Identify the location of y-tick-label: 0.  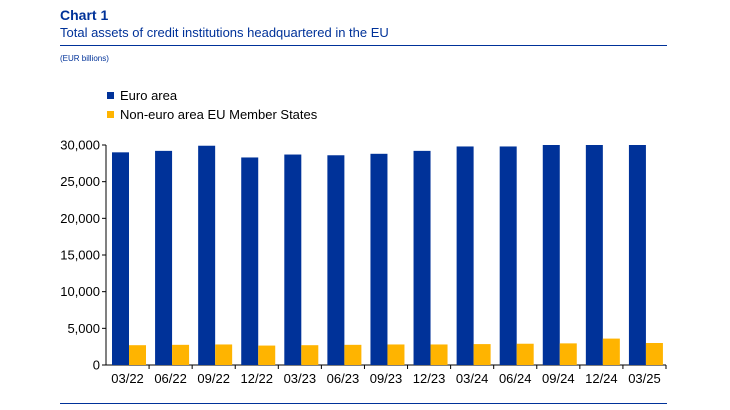
(96, 365).